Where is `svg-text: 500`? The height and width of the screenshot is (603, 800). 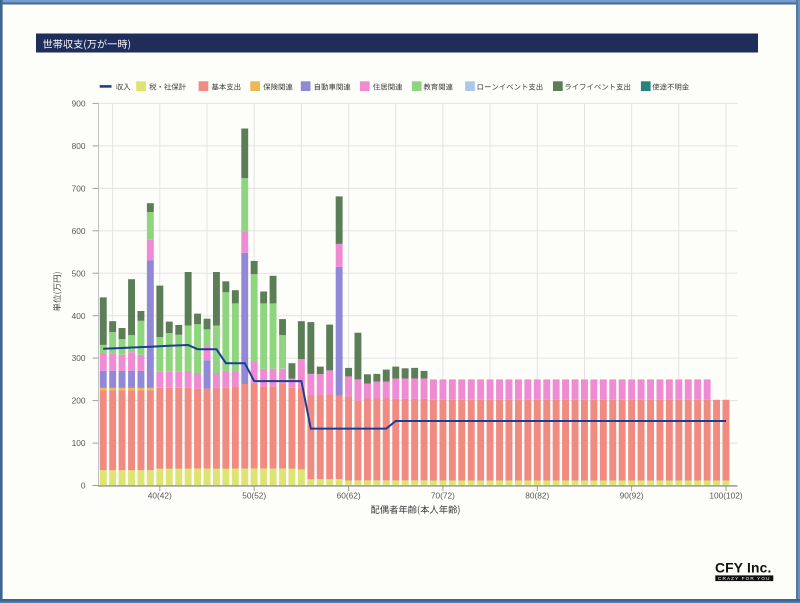 svg-text: 500 is located at coordinates (79, 273).